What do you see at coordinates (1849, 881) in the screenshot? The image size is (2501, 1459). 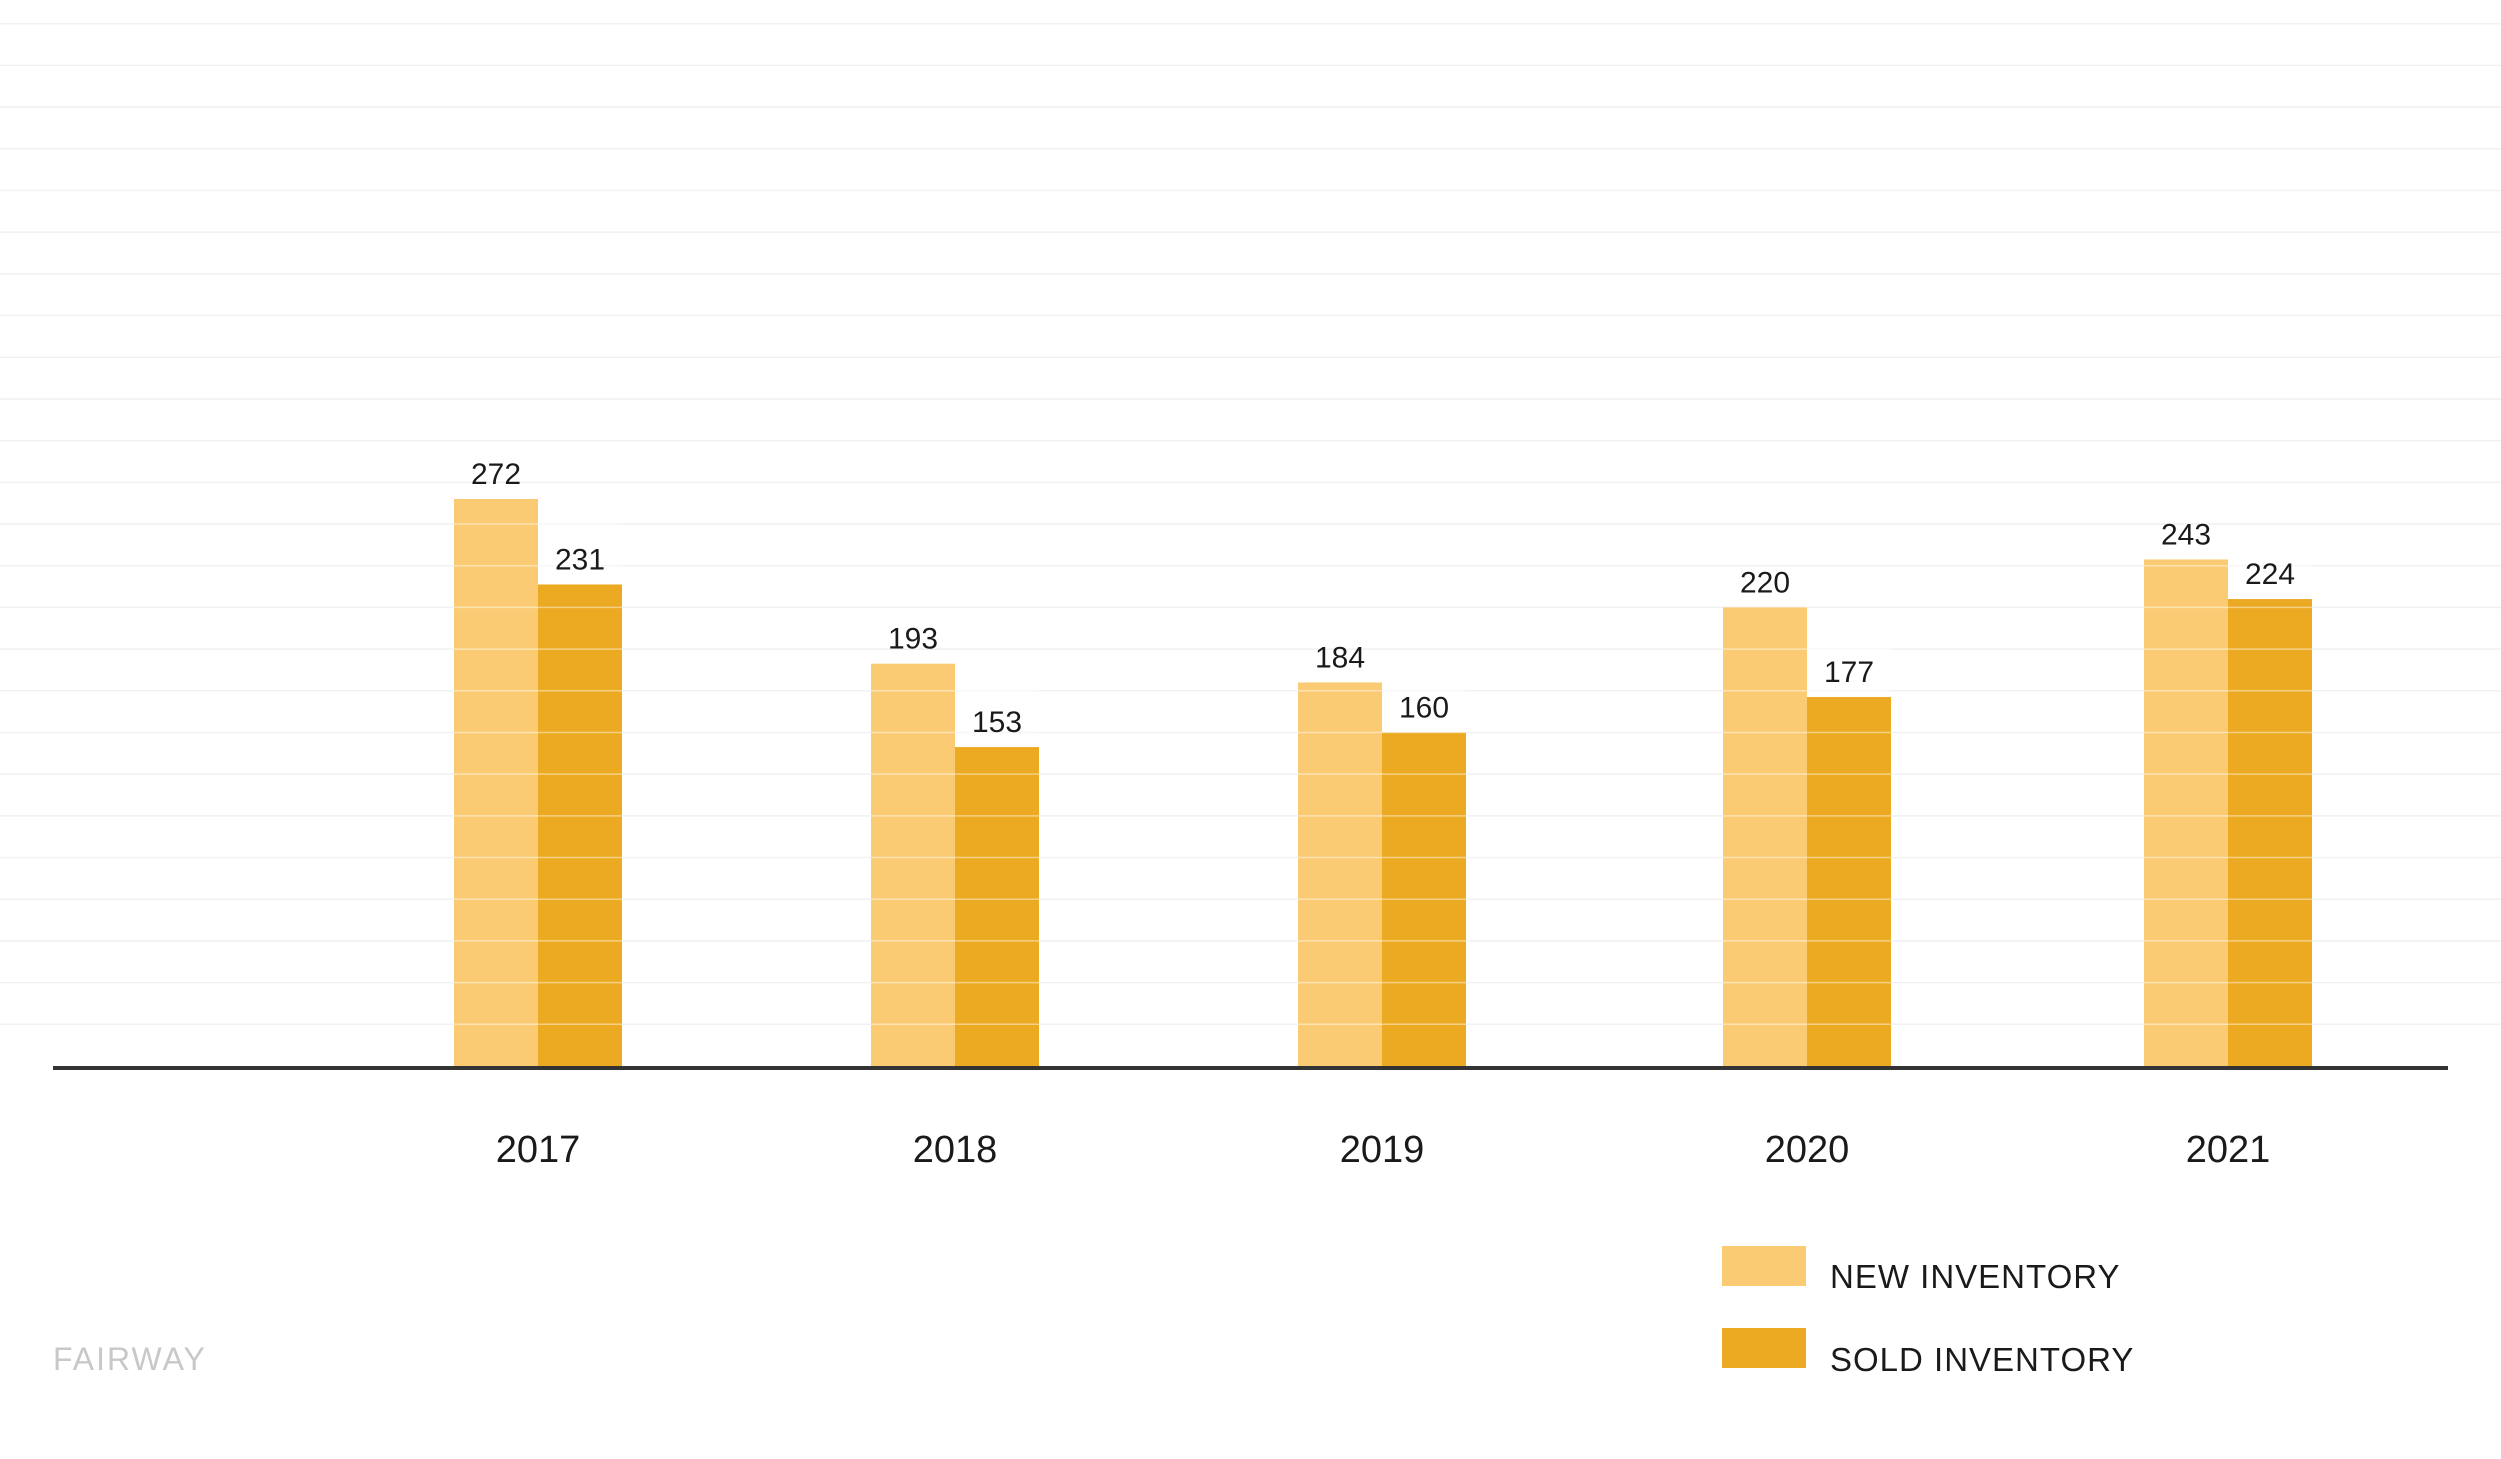 I see `bar-sold-inventory-2020` at bounding box center [1849, 881].